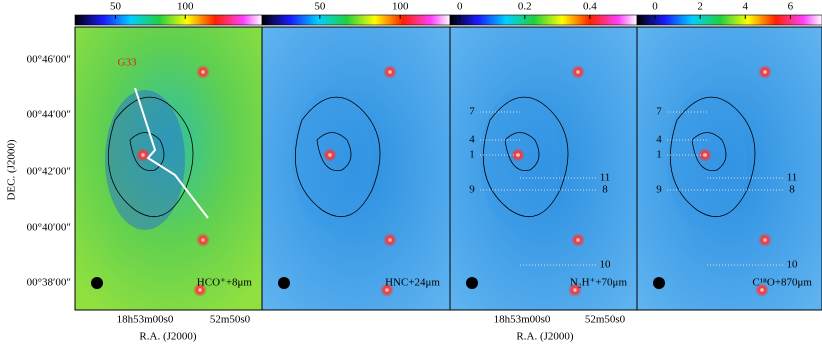  I want to click on y-axis-label: DEC. (J2000), so click(12, 169).